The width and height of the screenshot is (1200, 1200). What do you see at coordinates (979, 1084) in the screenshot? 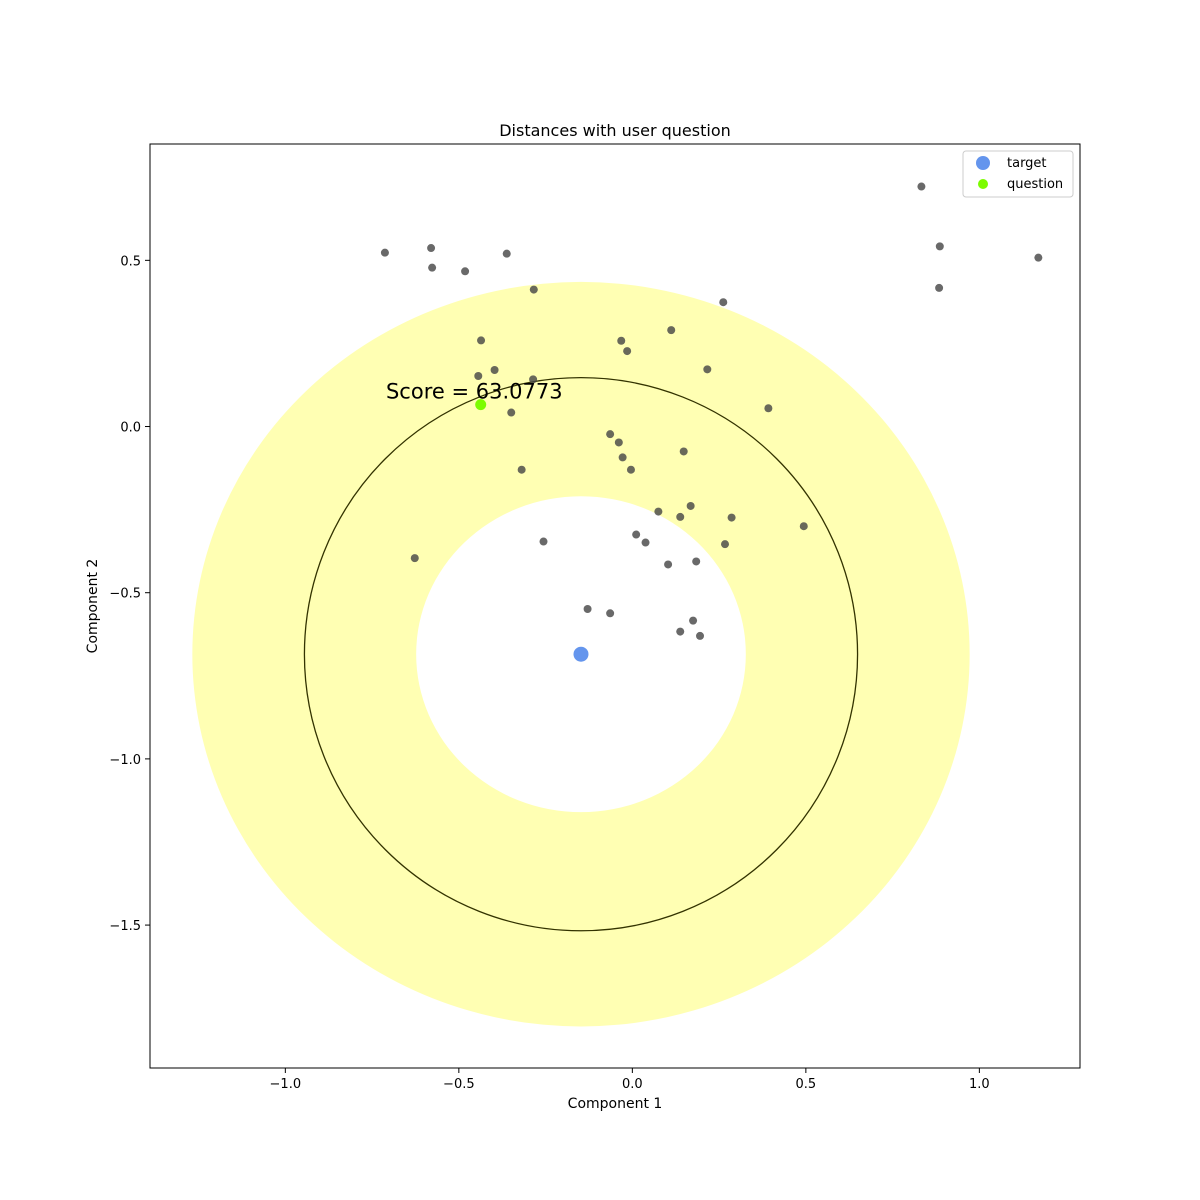
I see `x-tick-label: 1.0` at bounding box center [979, 1084].